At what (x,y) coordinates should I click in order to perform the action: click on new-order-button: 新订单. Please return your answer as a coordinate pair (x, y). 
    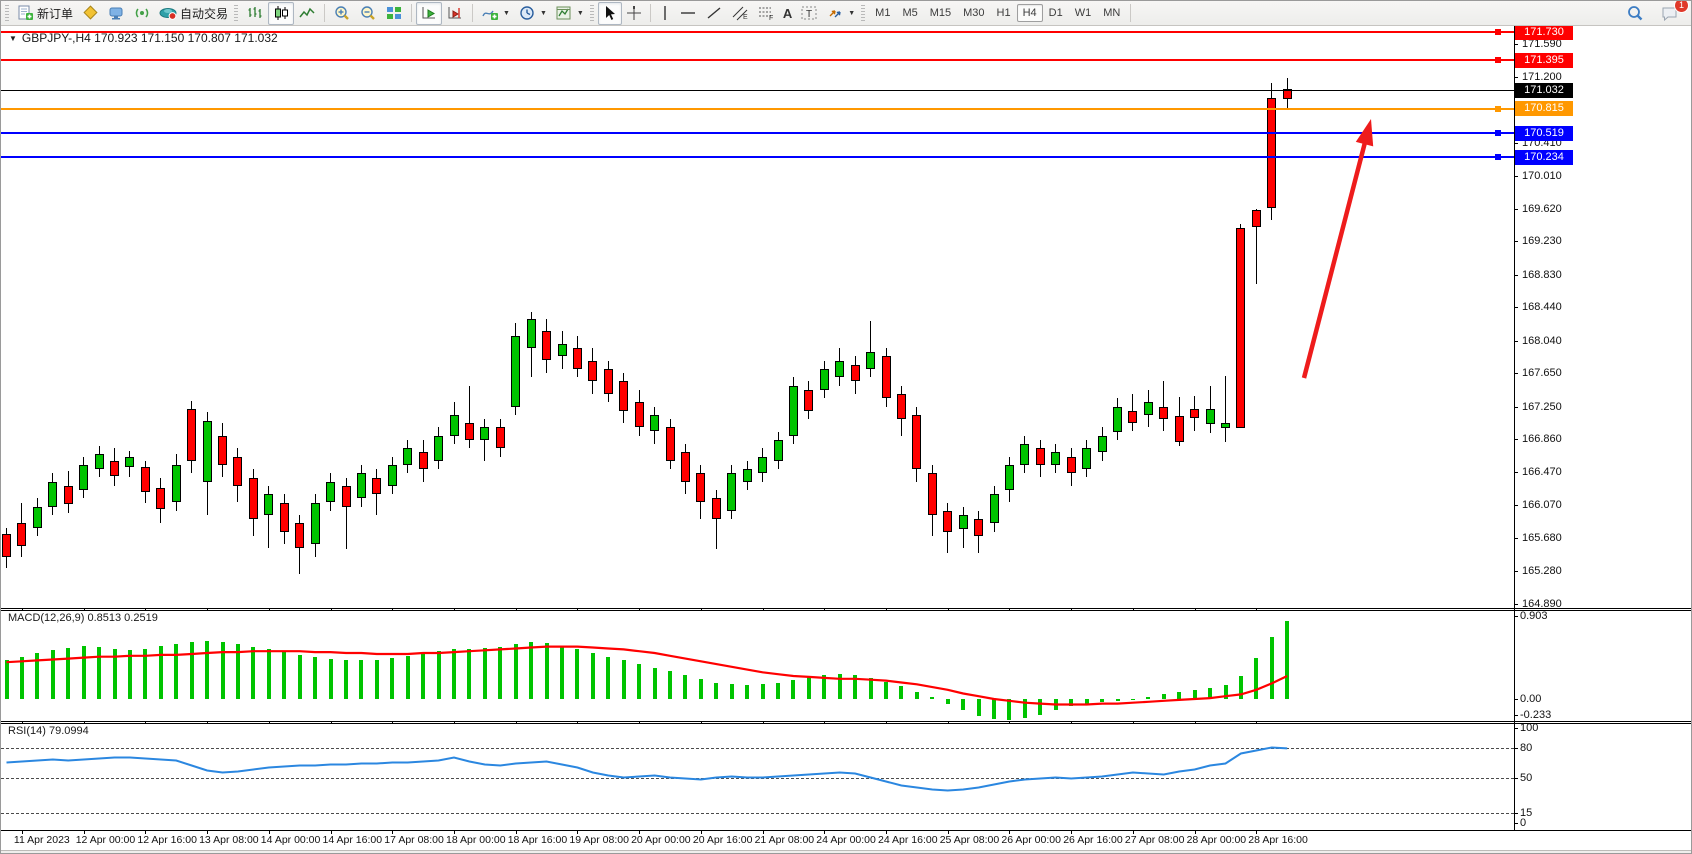
    Looking at the image, I should click on (45, 13).